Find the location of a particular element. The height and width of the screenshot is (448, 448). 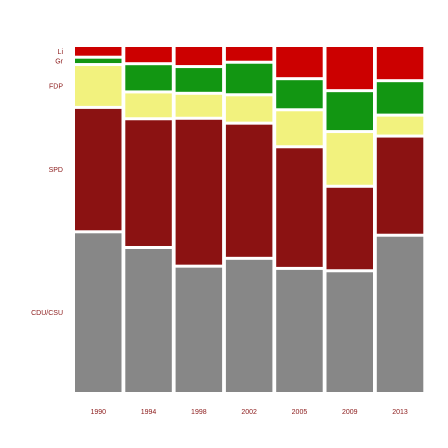

x-axis-labels: 1990 1994 1998 2002 2005 2009 2013 is located at coordinates (248, 412).